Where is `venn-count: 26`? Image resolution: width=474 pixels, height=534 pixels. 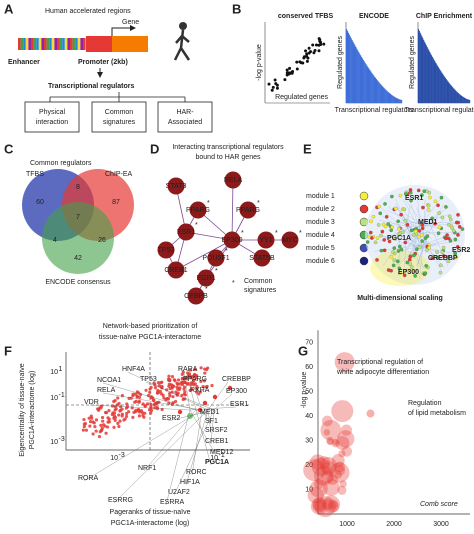
venn-count: 26 is located at coordinates (102, 240).